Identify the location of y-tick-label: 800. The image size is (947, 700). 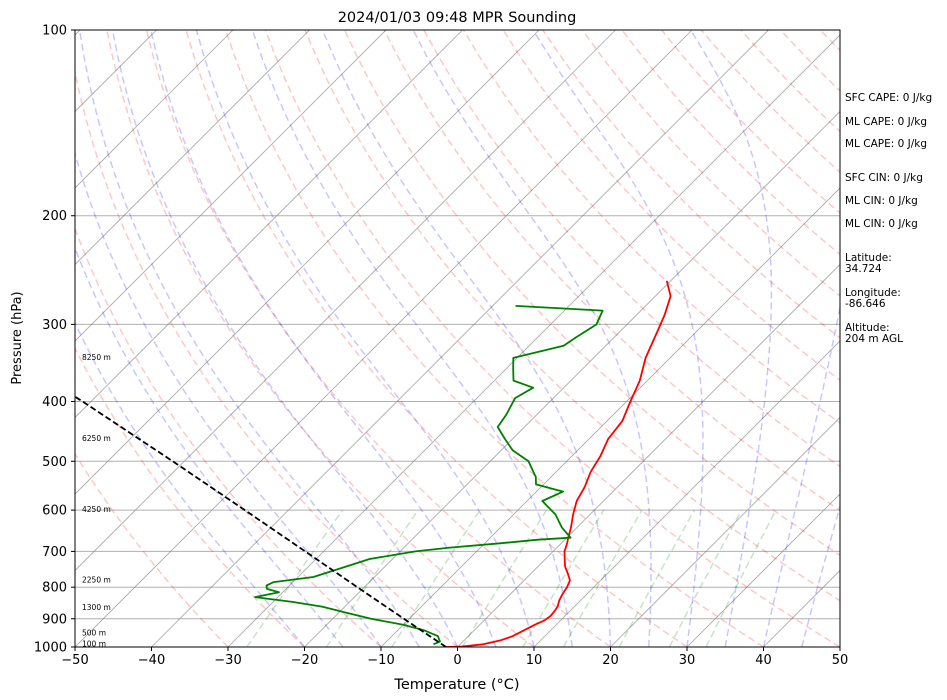
(54, 588).